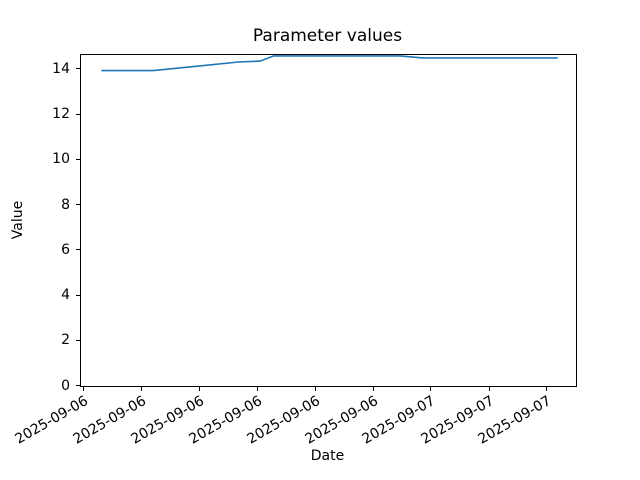  Describe the element at coordinates (61, 114) in the screenshot. I see `y-tick-label: 12` at that location.